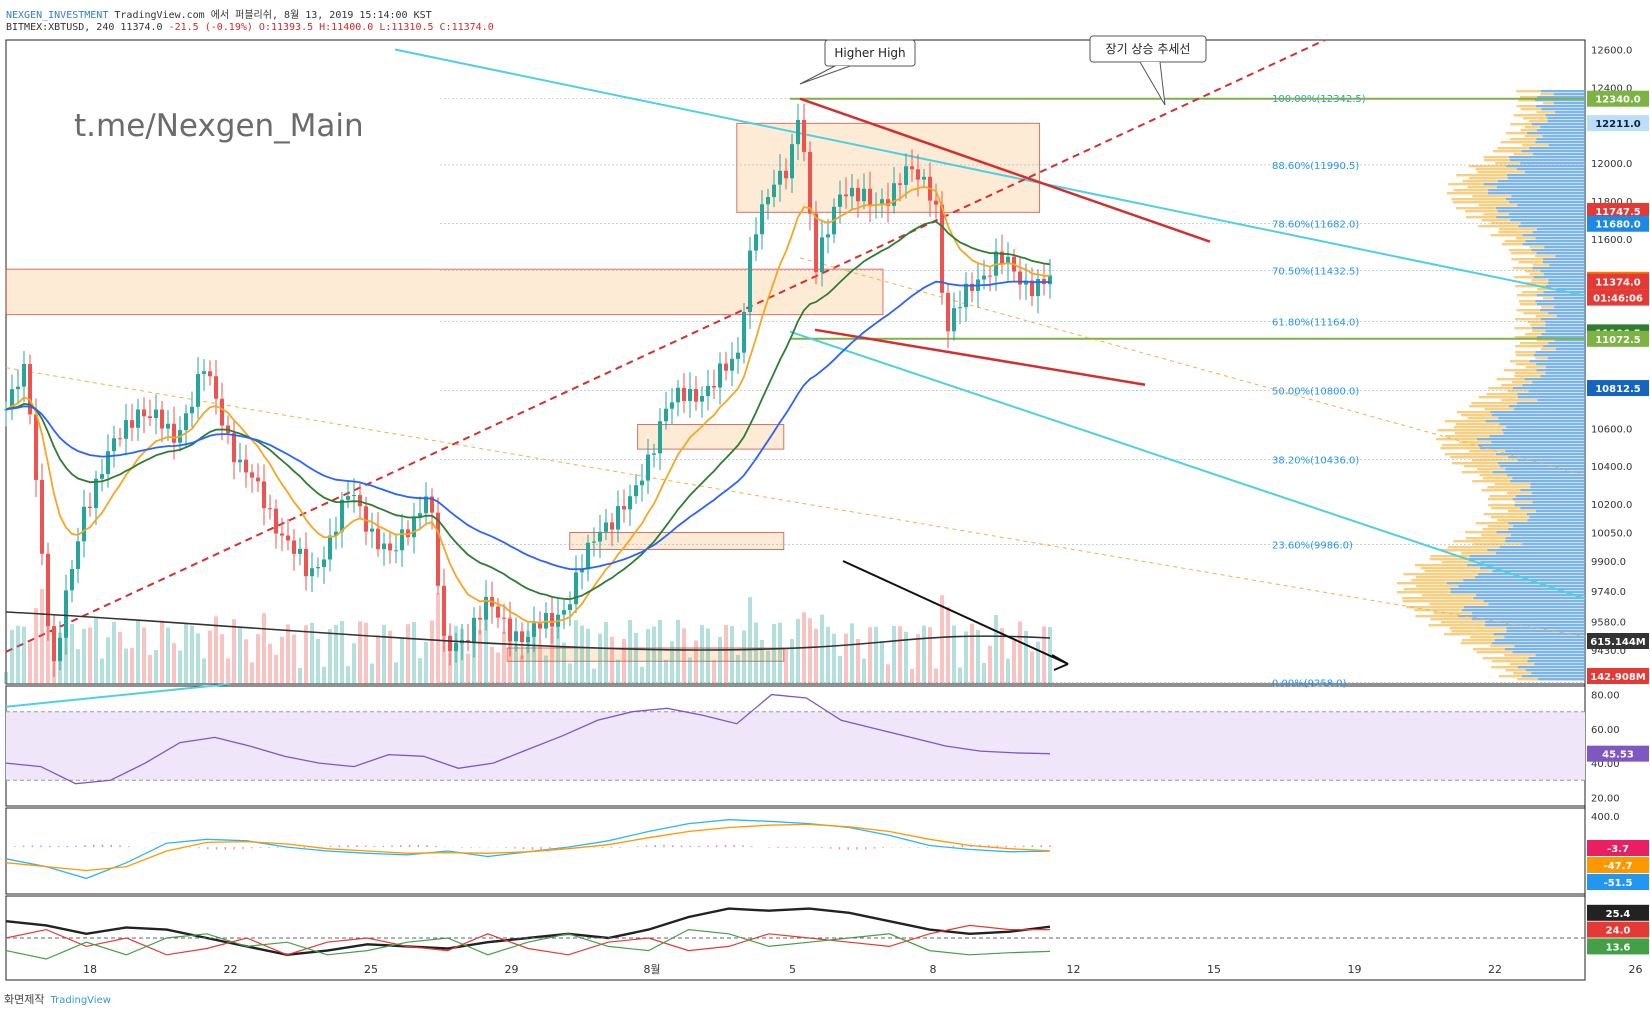  I want to click on time-tick-label: 5, so click(792, 969).